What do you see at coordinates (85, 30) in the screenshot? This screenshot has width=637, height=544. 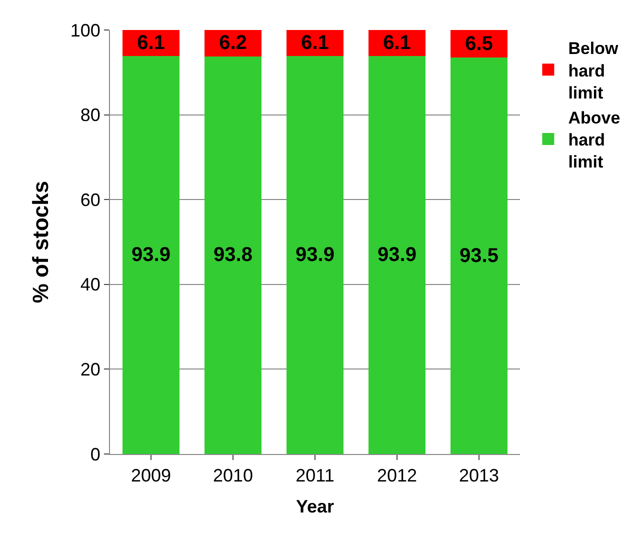 I see `y-tick-label: 100` at bounding box center [85, 30].